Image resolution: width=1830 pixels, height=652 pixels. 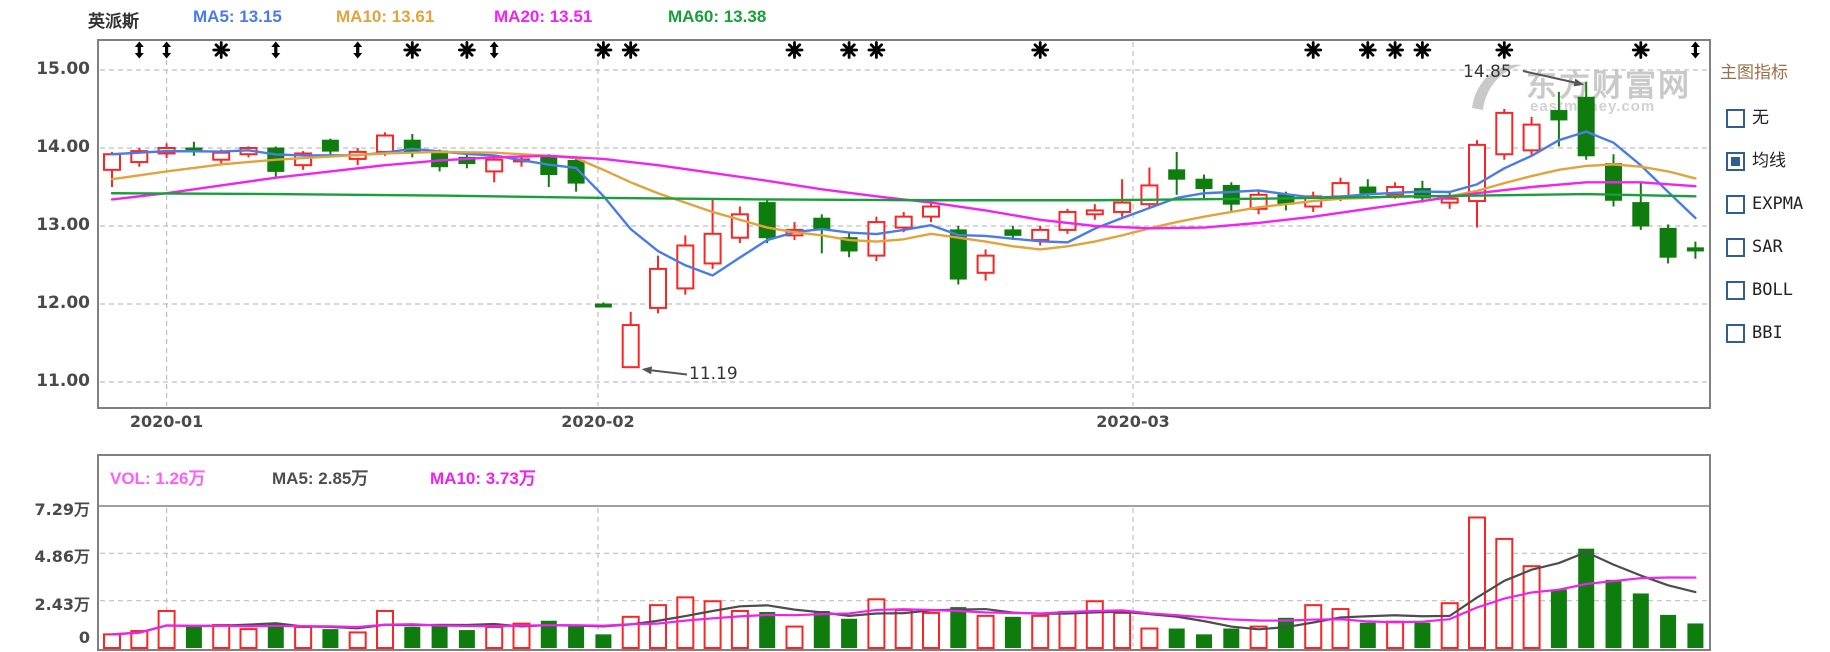 What do you see at coordinates (1778, 204) in the screenshot?
I see `indicator-option-label: EXPMA` at bounding box center [1778, 204].